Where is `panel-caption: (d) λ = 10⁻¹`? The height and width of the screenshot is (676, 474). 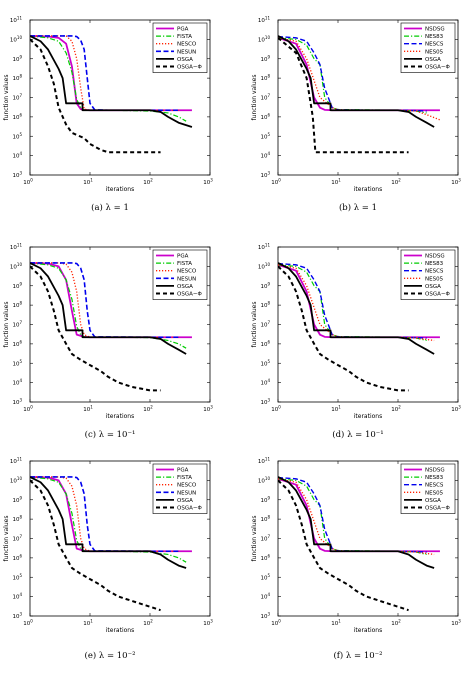
panel-caption: (d) λ = 10⁻¹ is located at coordinates (357, 434).